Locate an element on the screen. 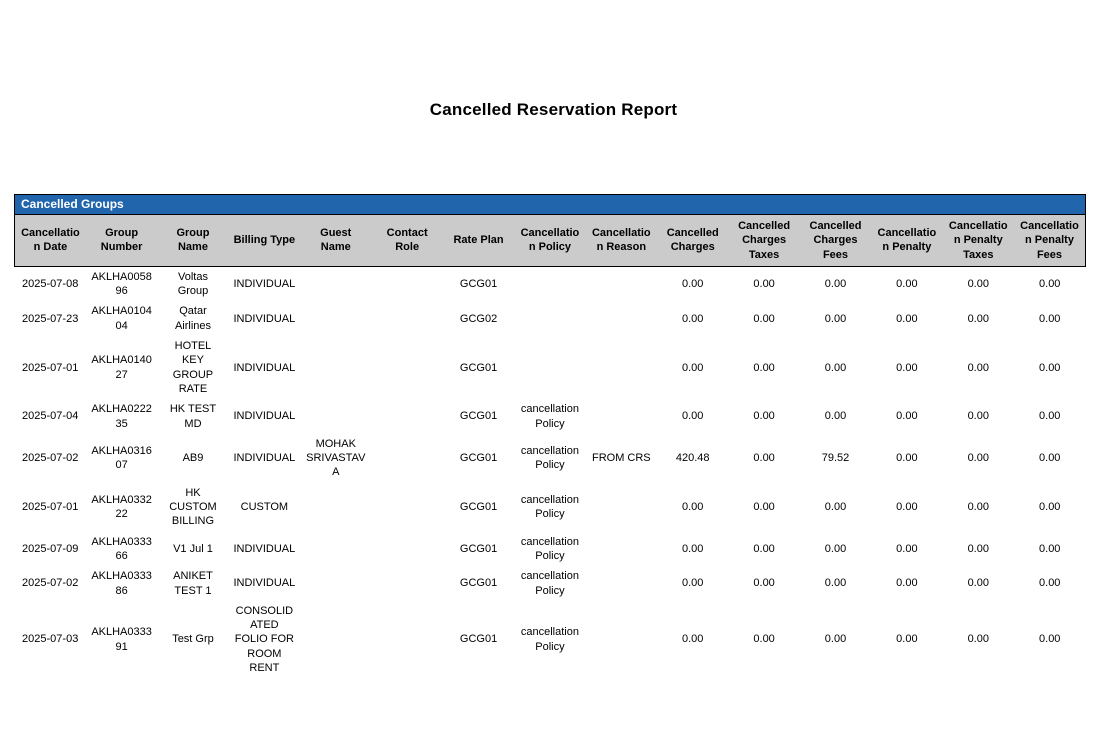 The image size is (1107, 737). column-header: Guest Name is located at coordinates (336, 240).